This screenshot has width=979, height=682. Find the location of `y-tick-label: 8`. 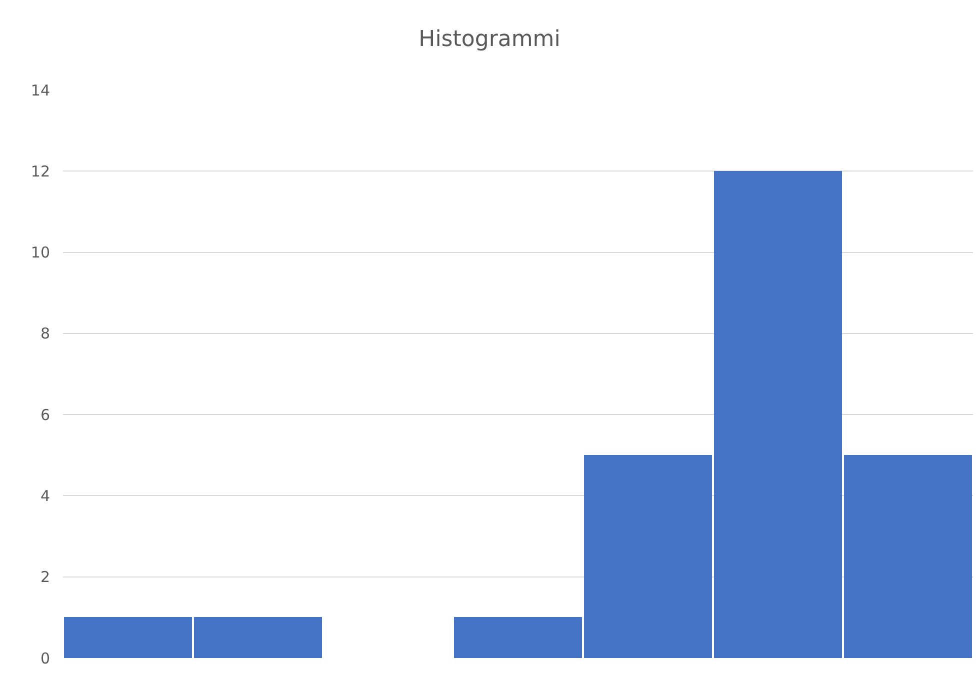

y-tick-label: 8 is located at coordinates (45, 333).